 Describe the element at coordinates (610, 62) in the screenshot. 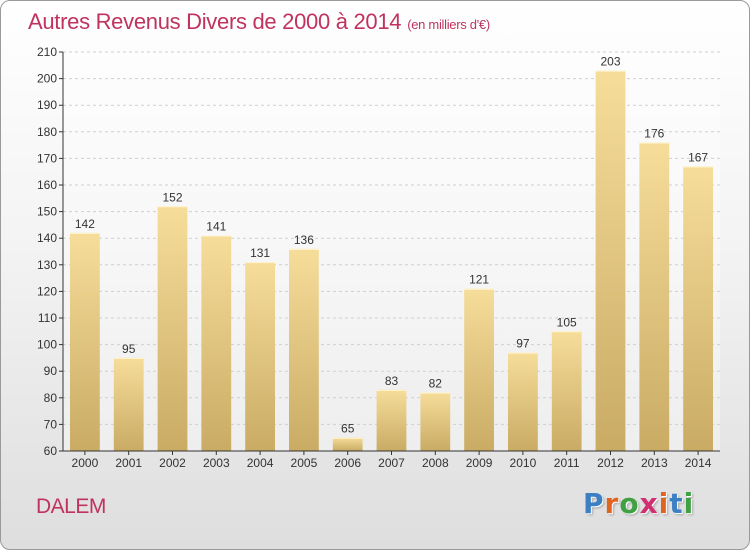

I see `data-label: 203` at that location.